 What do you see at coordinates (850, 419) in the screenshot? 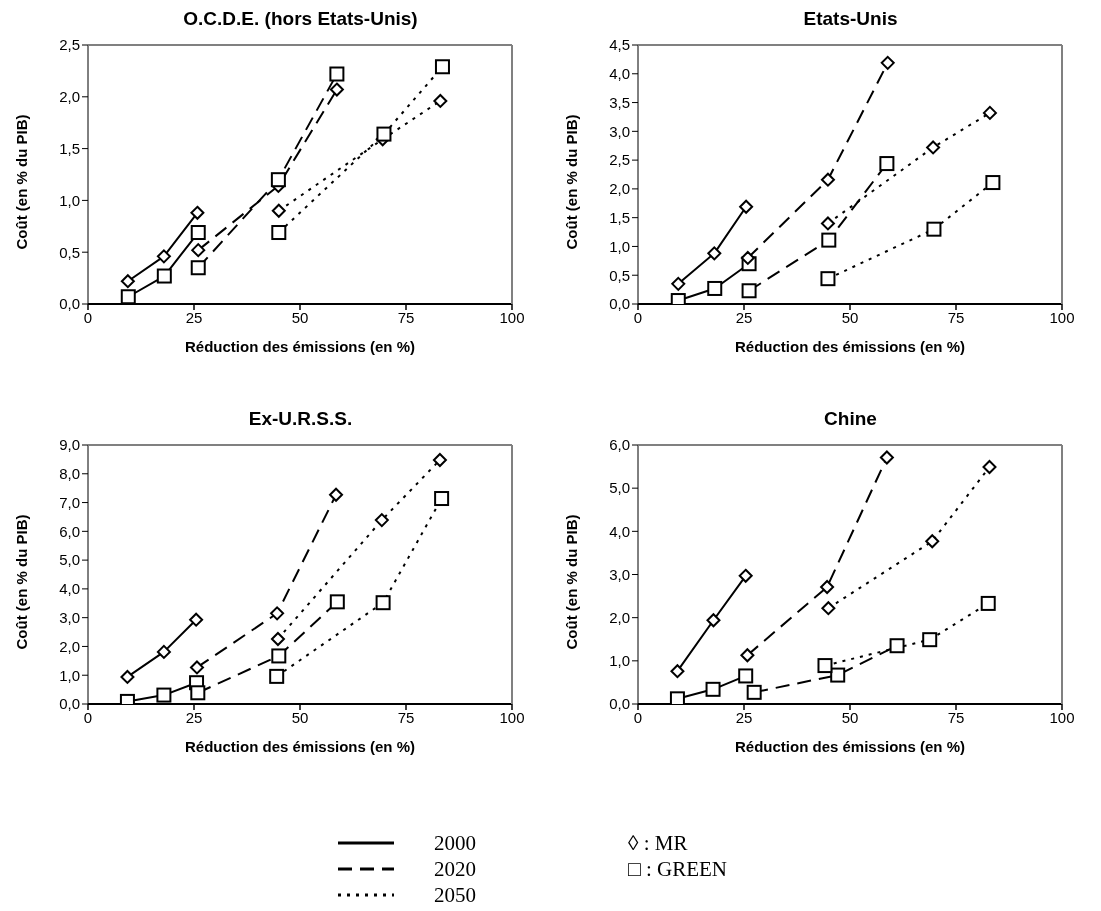
I see `chart-title: Chine` at bounding box center [850, 419].